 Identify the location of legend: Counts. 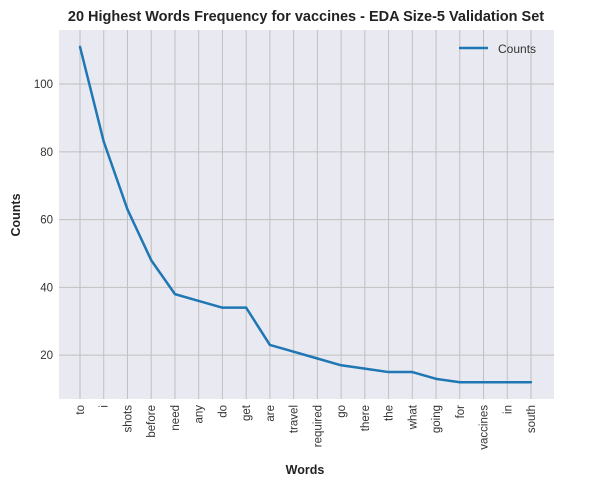
(497, 49).